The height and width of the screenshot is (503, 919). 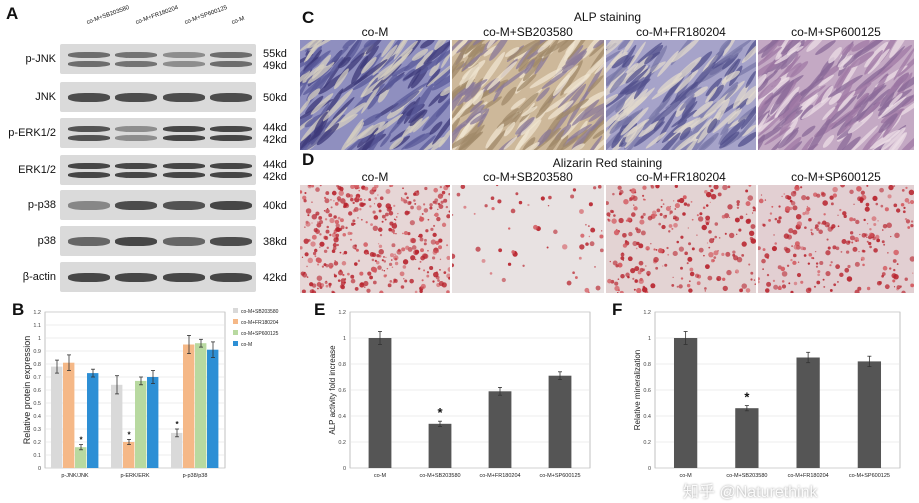 What do you see at coordinates (275, 66) in the screenshot?
I see `blot-kd-label: 49kd` at bounding box center [275, 66].